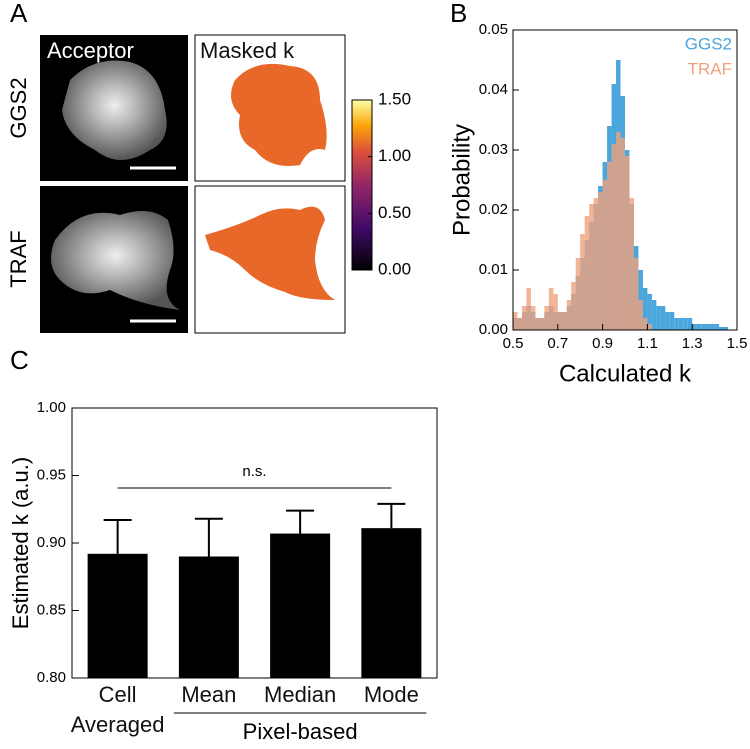 This screenshot has height=749, width=750. What do you see at coordinates (117, 709) in the screenshot?
I see `x-tick-label: Cell Averaged` at bounding box center [117, 709].